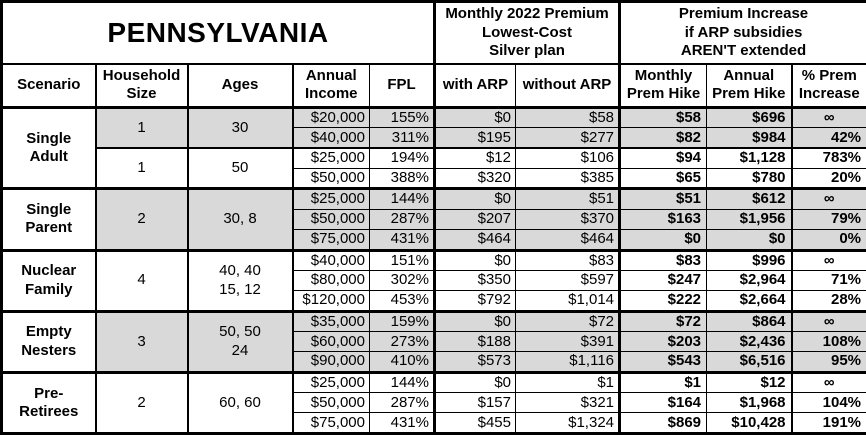 The width and height of the screenshot is (866, 435). I want to click on fpl-cell: 302%, so click(402, 280).